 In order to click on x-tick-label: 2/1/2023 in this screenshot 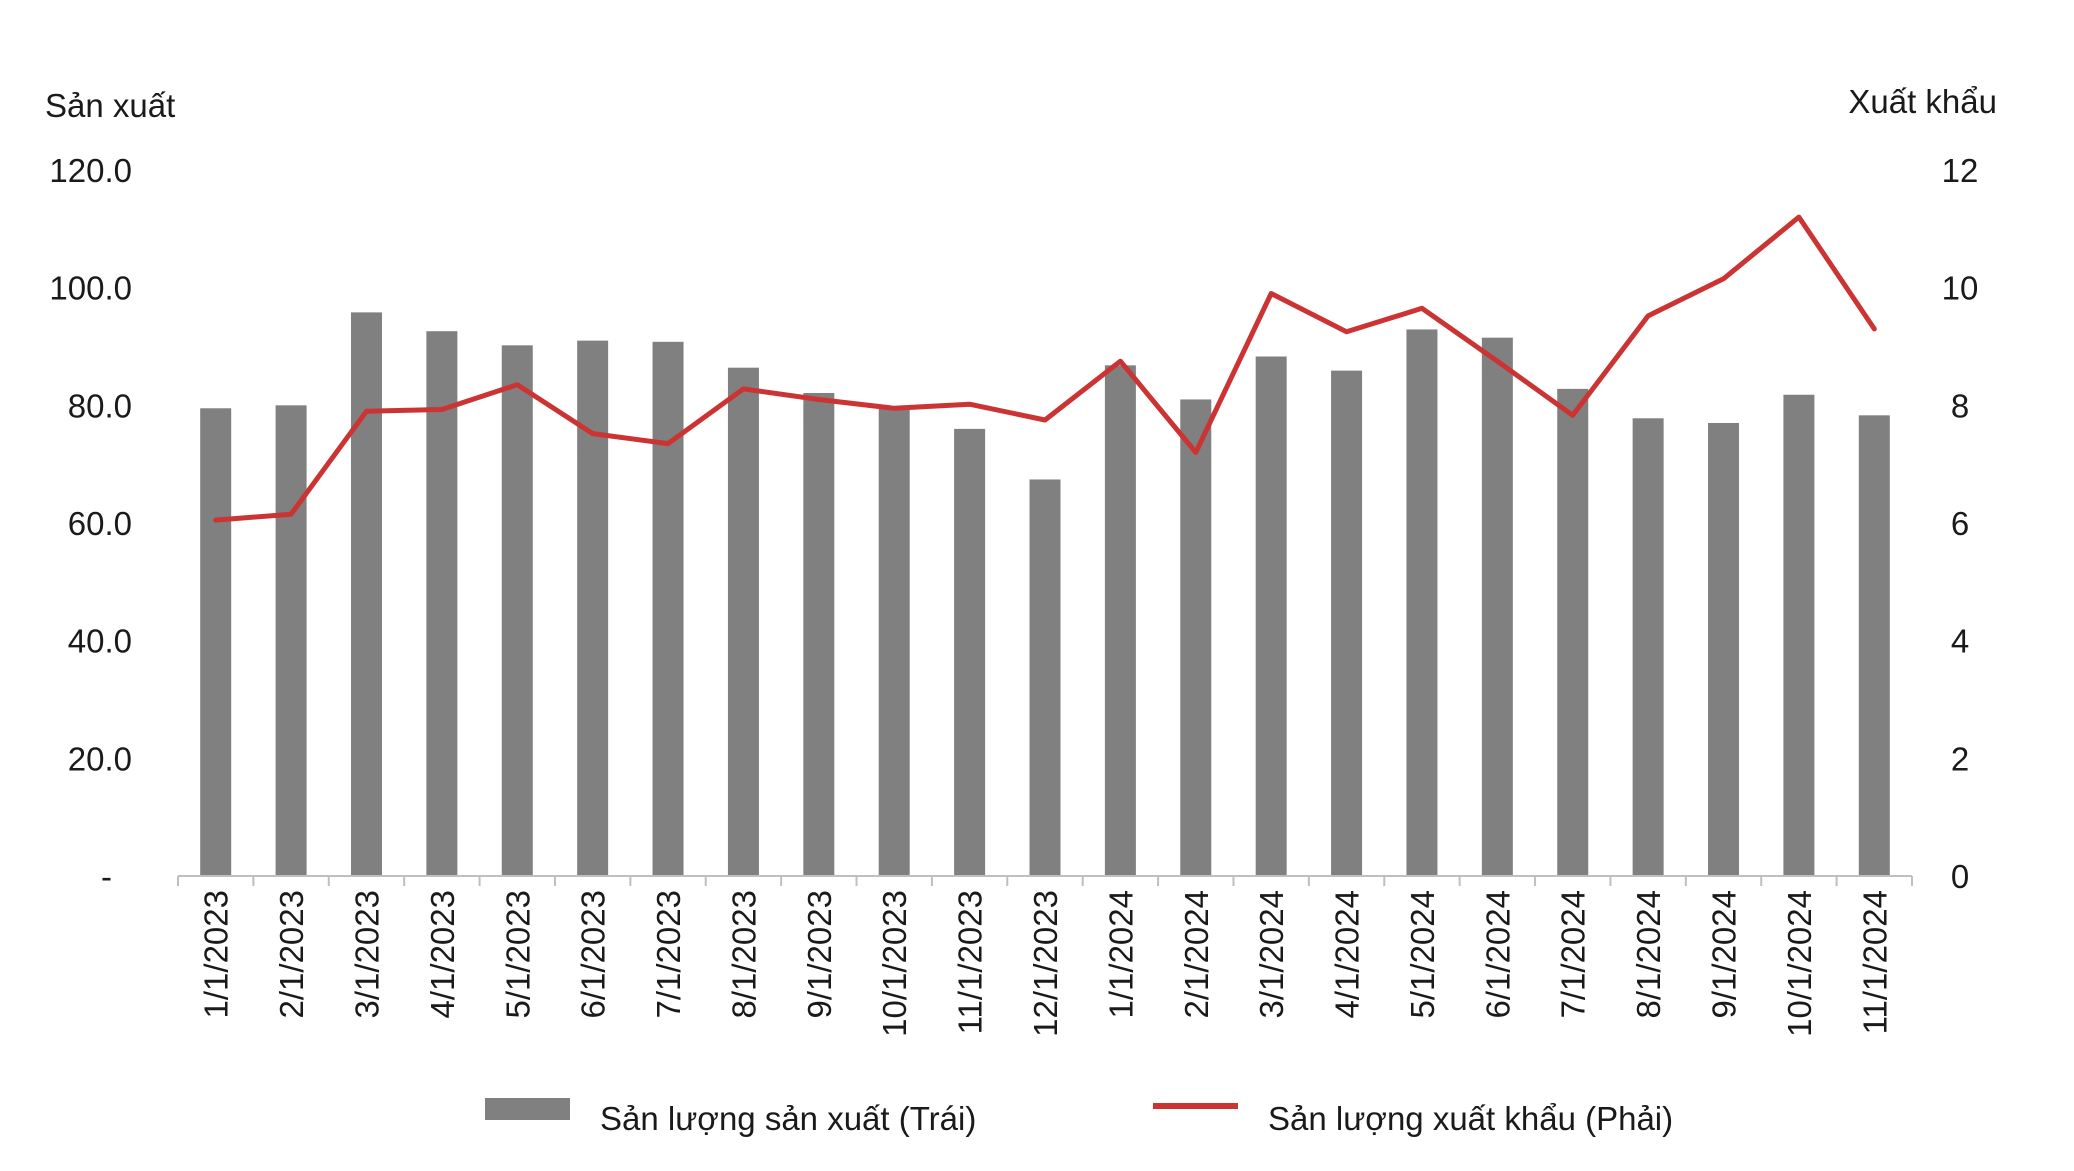, I will do `click(291, 954)`.